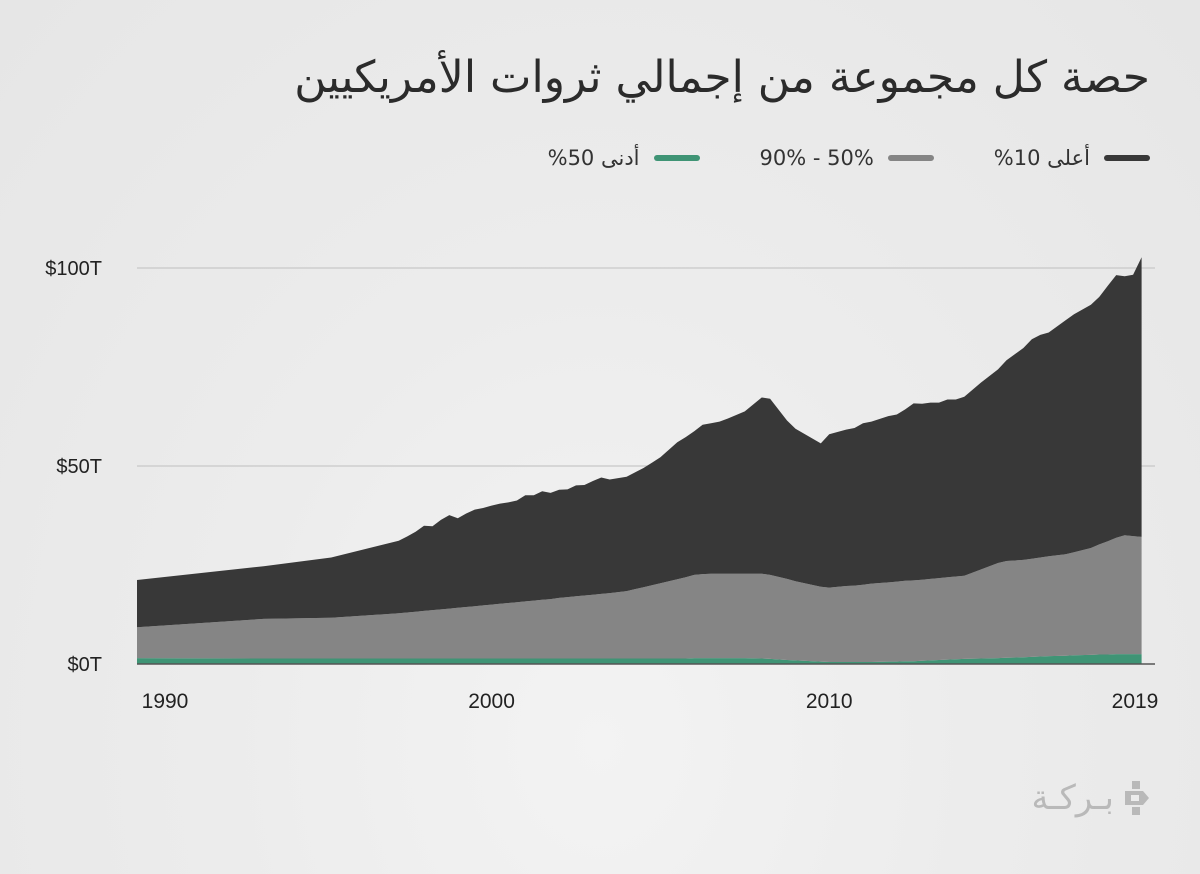 Image resolution: width=1200 pixels, height=874 pixels. Describe the element at coordinates (73, 269) in the screenshot. I see `y-tick-label: $100T` at that location.